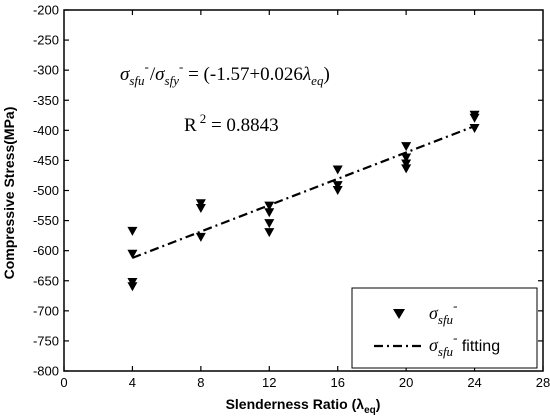 Image resolution: width=550 pixels, height=417 pixels. I want to click on legend-label-data: σsfu-, so click(443, 312).